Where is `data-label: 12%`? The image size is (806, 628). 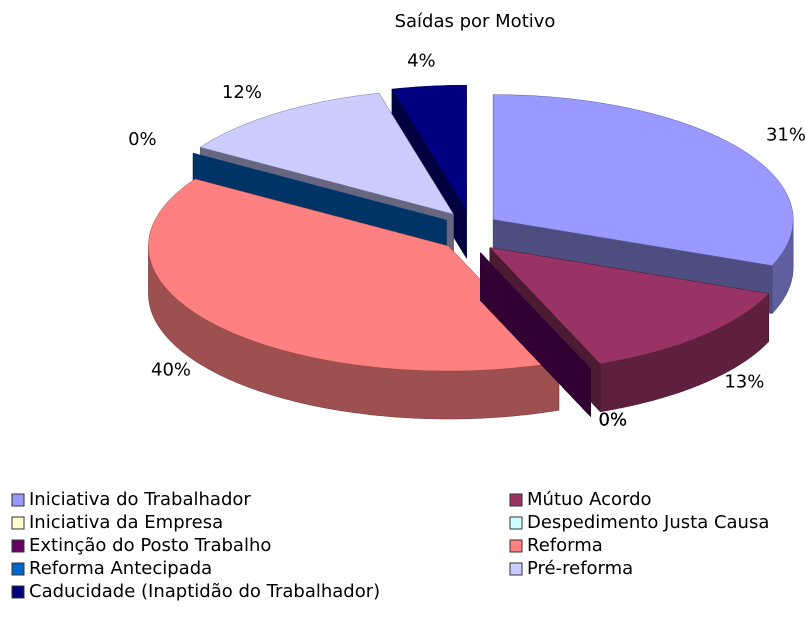
data-label: 12% is located at coordinates (242, 92).